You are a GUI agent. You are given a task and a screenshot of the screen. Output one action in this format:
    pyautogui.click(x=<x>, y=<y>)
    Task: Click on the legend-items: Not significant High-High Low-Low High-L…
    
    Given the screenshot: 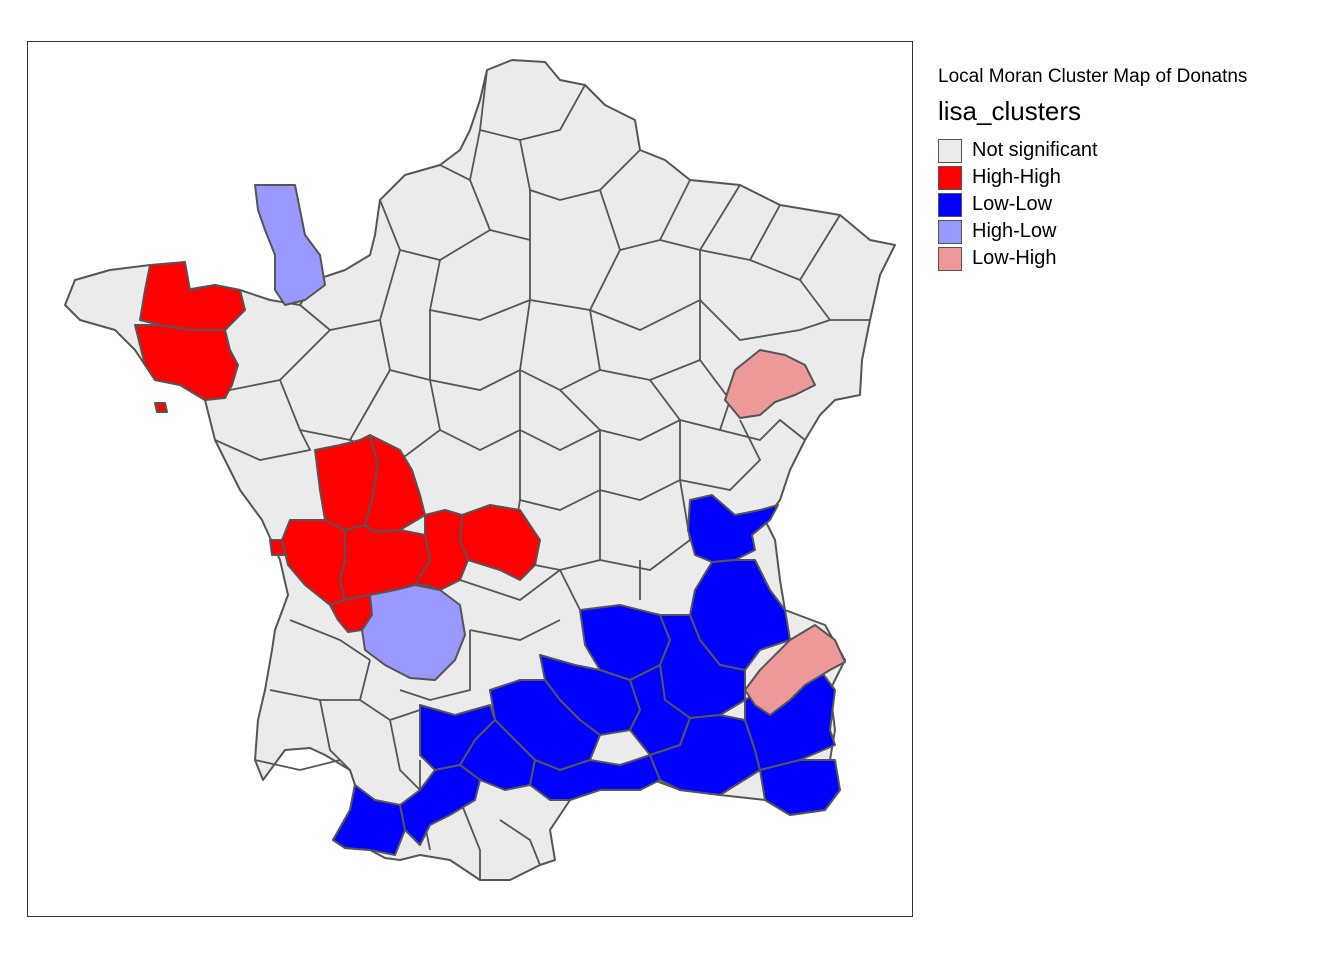 What is the action you would take?
    pyautogui.click(x=1092, y=204)
    